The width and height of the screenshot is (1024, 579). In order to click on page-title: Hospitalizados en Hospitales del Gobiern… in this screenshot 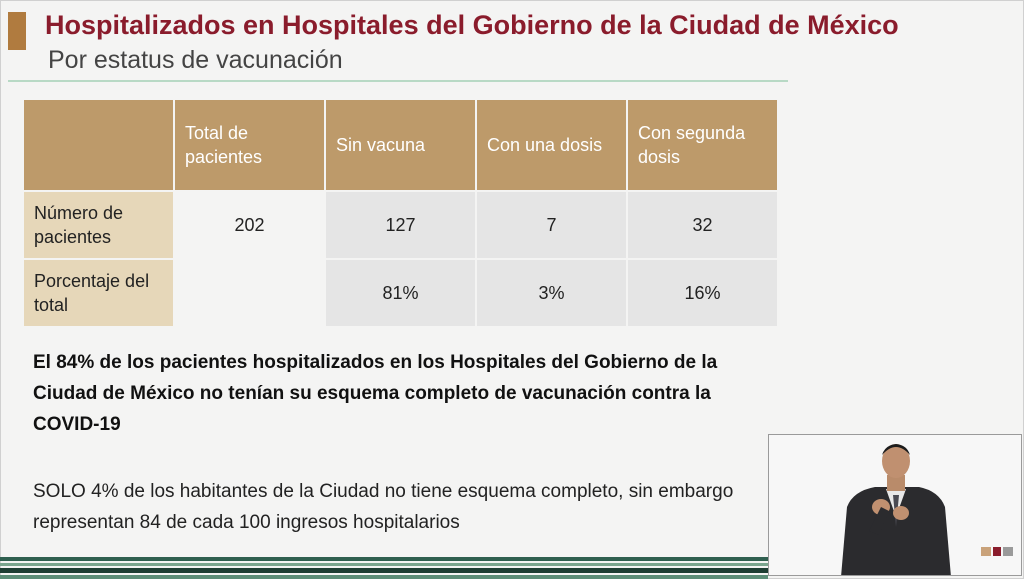, I will do `click(472, 25)`.